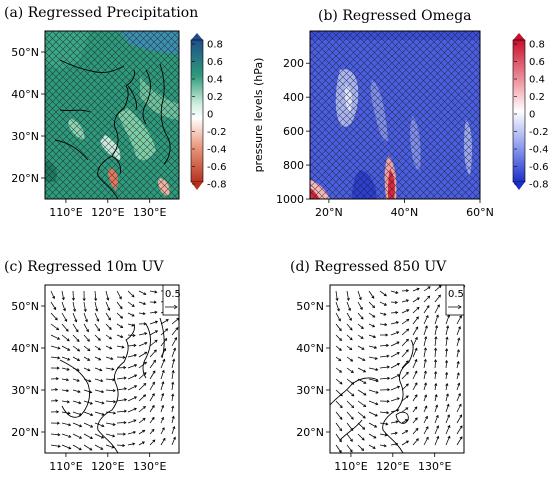  What do you see at coordinates (65, 212) in the screenshot?
I see `x-tick-label: 110°E` at bounding box center [65, 212].